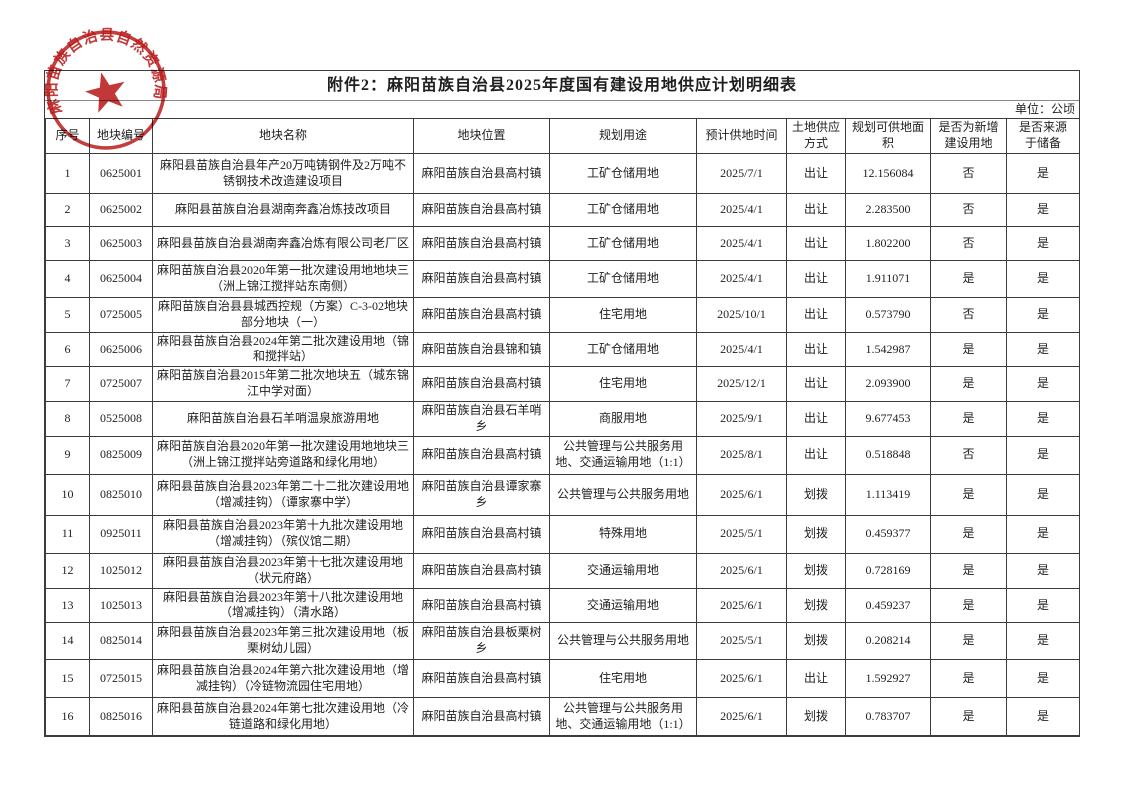  Describe the element at coordinates (283, 210) in the screenshot. I see `cell-plot-name: 麻阳县苗族自治县湖南奔鑫冶炼技改项目` at that location.